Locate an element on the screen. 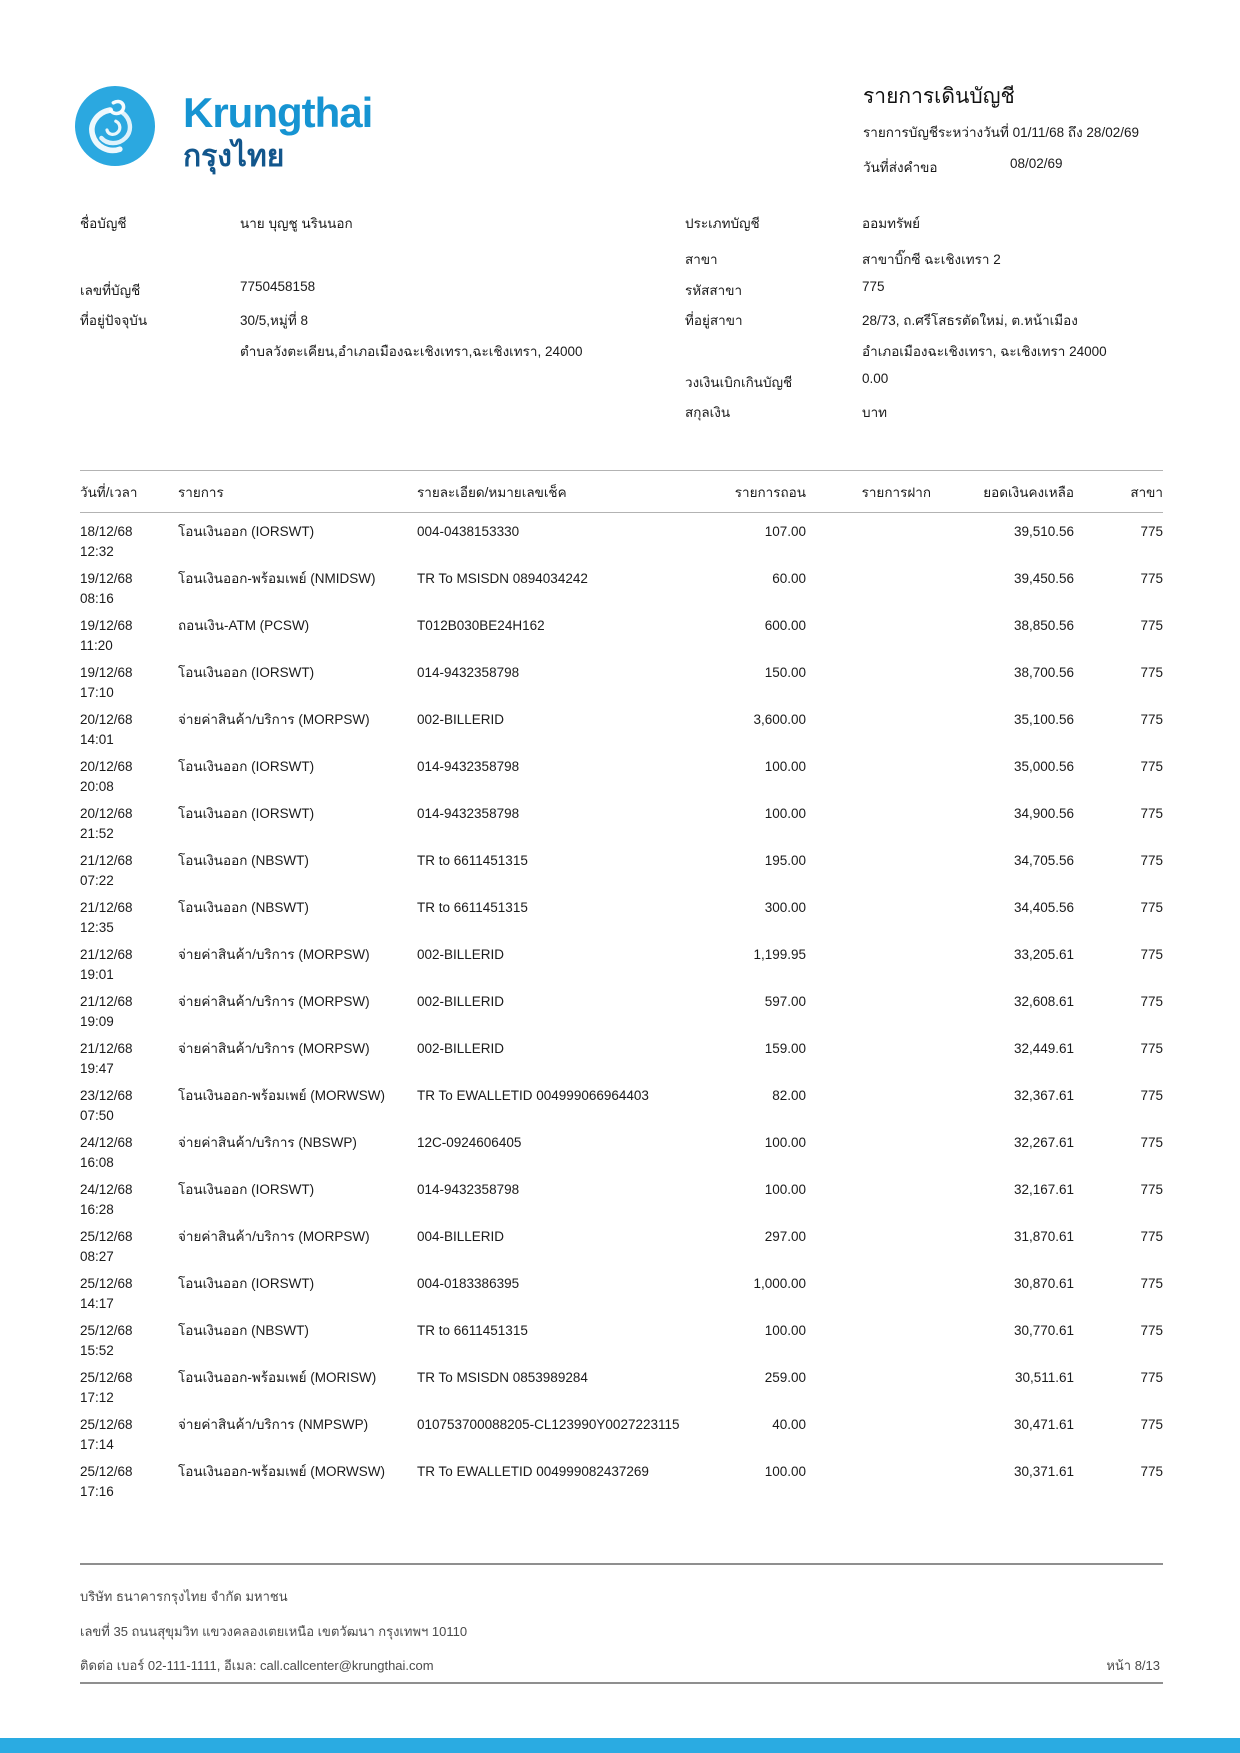 Image resolution: width=1240 pixels, height=1753 pixels. cell-date: 18/12/68 is located at coordinates (106, 531).